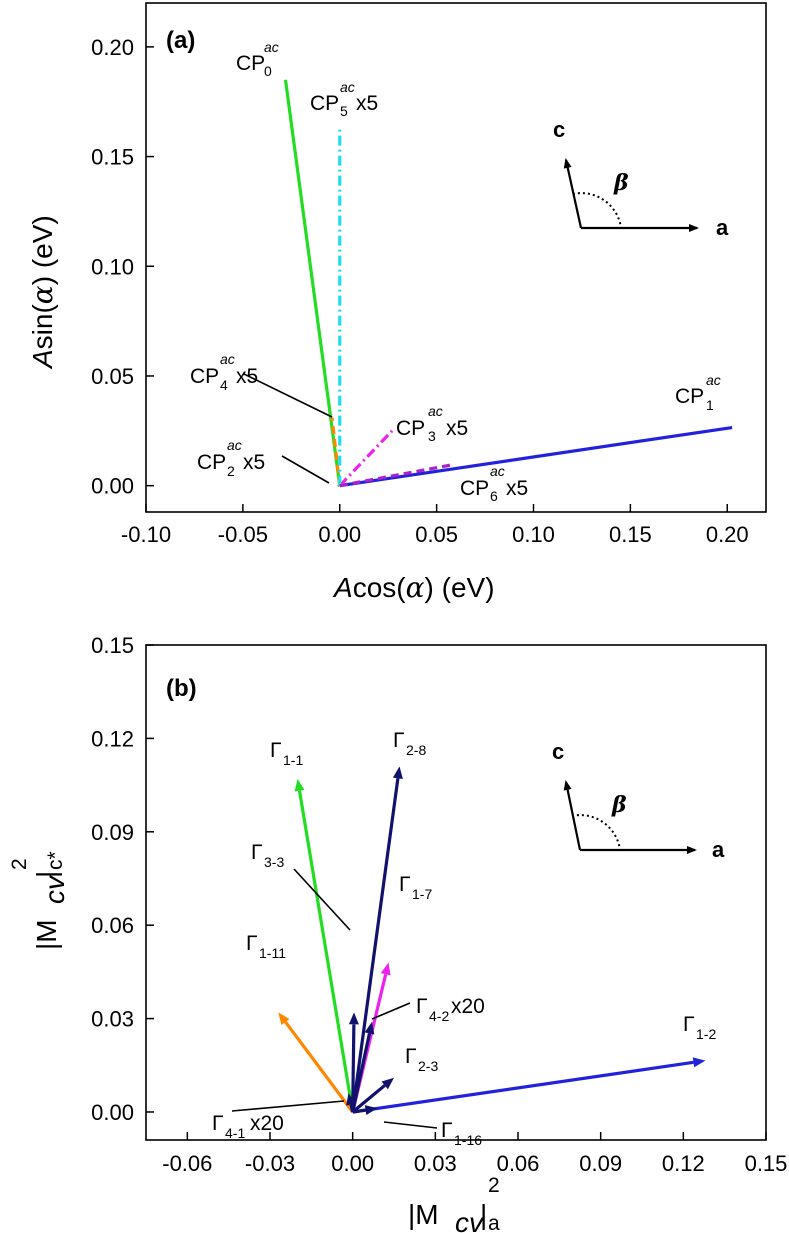 The width and height of the screenshot is (789, 1233). What do you see at coordinates (706, 1034) in the screenshot?
I see `svg-text: 1-2` at bounding box center [706, 1034].